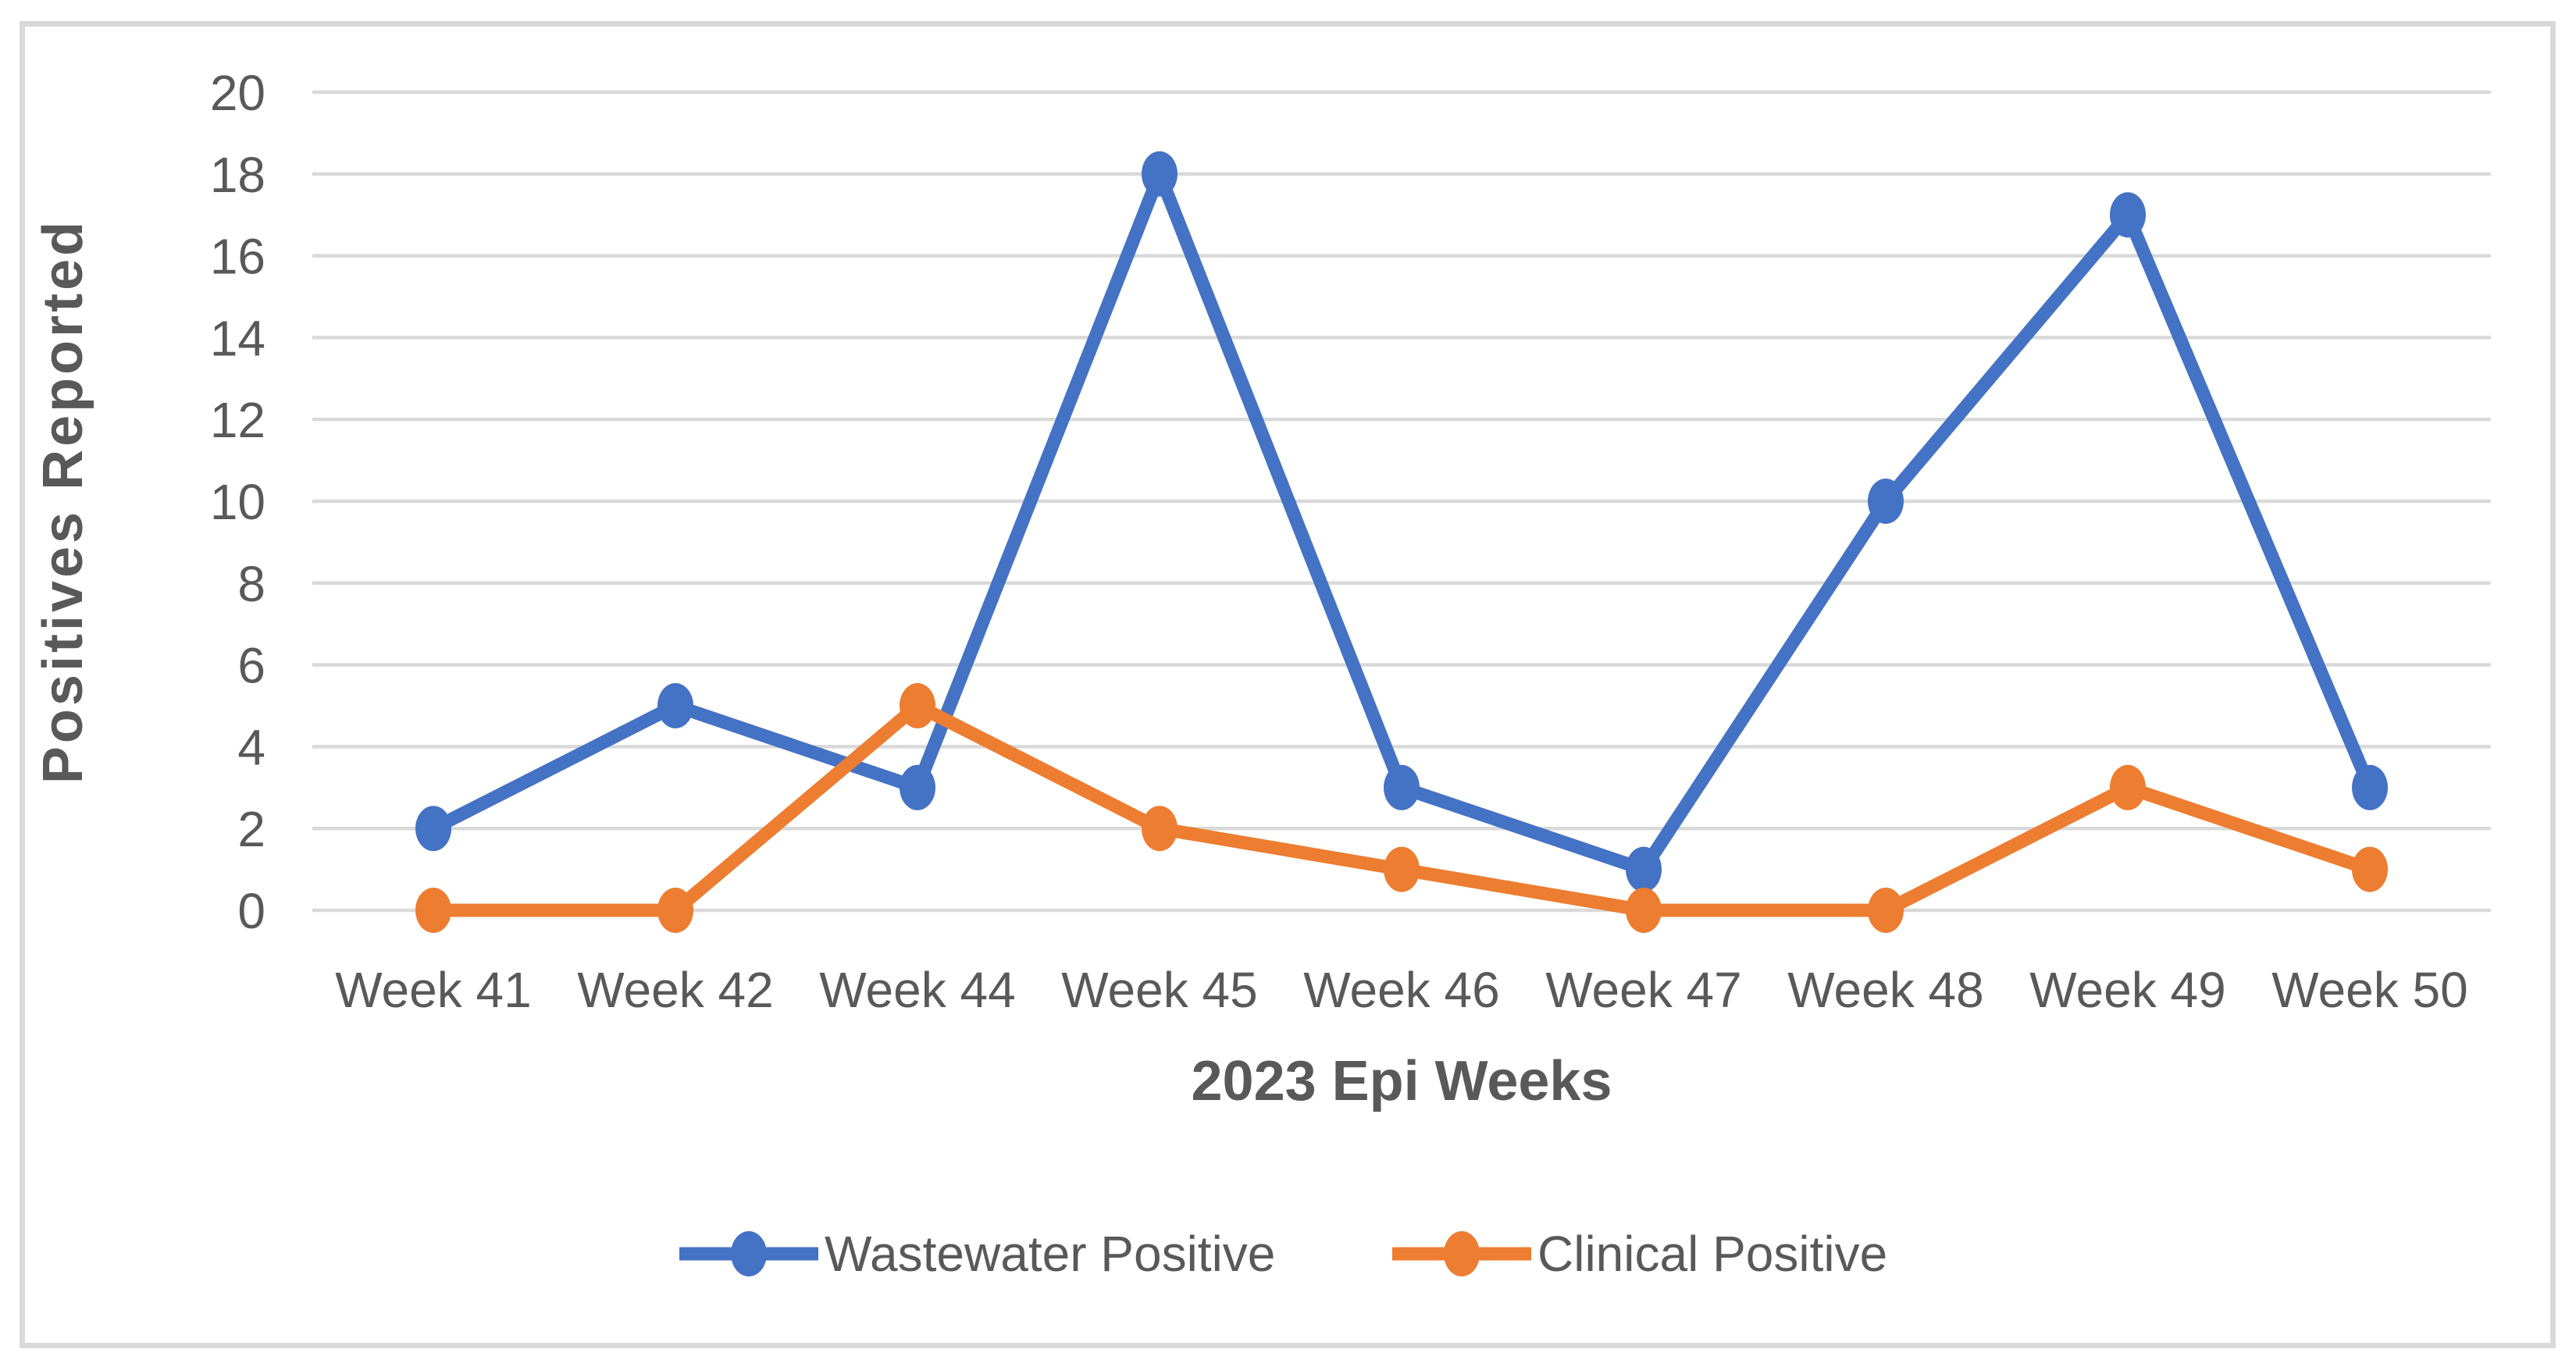 The image size is (2576, 1367). What do you see at coordinates (63, 501) in the screenshot?
I see `y-axis-title: Positives Reported` at bounding box center [63, 501].